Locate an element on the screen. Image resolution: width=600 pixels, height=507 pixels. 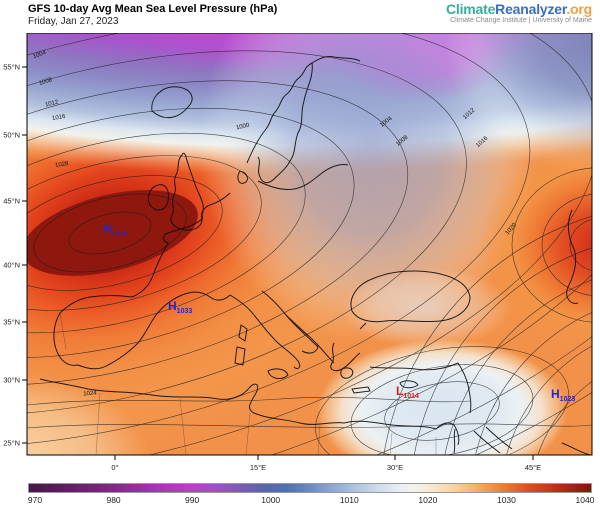
svg-text: 30°E is located at coordinates (395, 467).